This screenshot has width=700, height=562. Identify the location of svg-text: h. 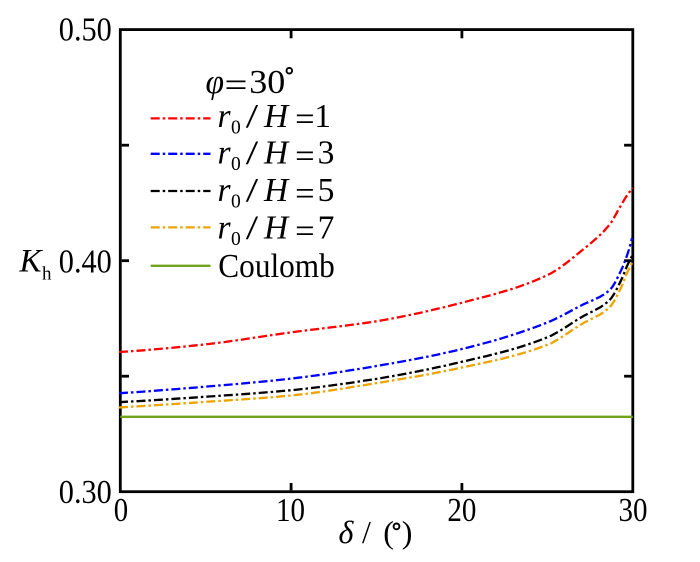
(47, 274).